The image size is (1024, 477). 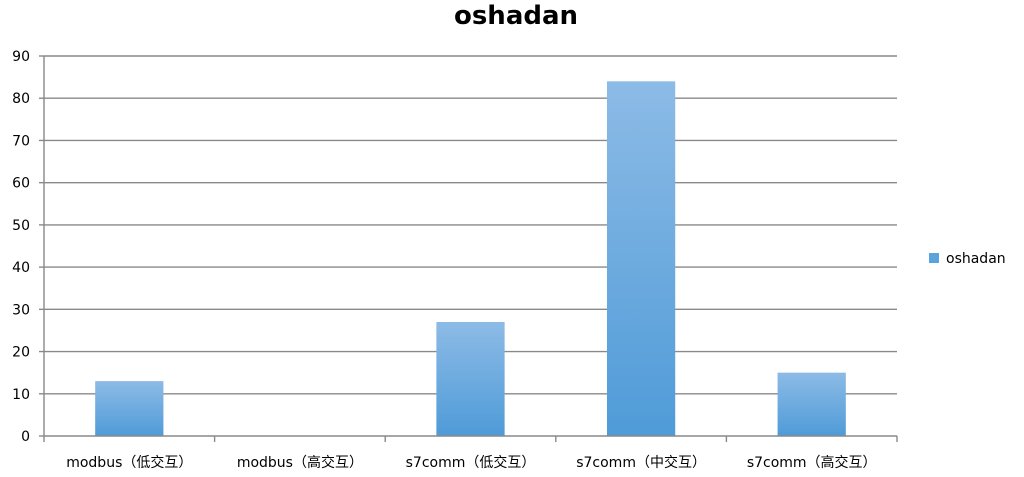 I want to click on chart-title: oshadan, so click(x=516, y=16).